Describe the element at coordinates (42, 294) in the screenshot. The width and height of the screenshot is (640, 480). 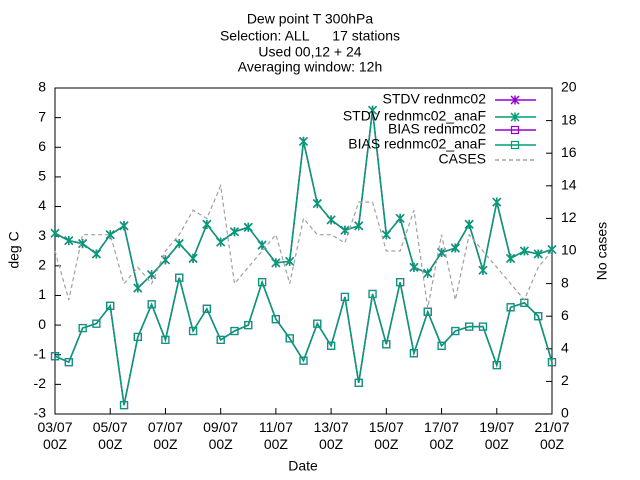
I see `y-tick-label: 1` at that location.